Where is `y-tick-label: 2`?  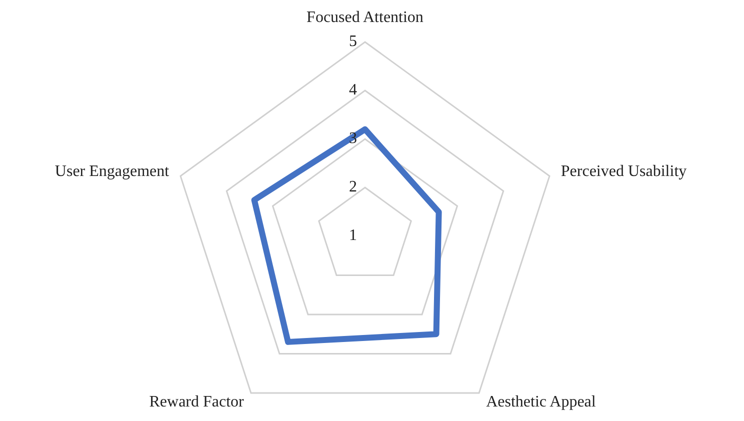
y-tick-label: 2 is located at coordinates (353, 187).